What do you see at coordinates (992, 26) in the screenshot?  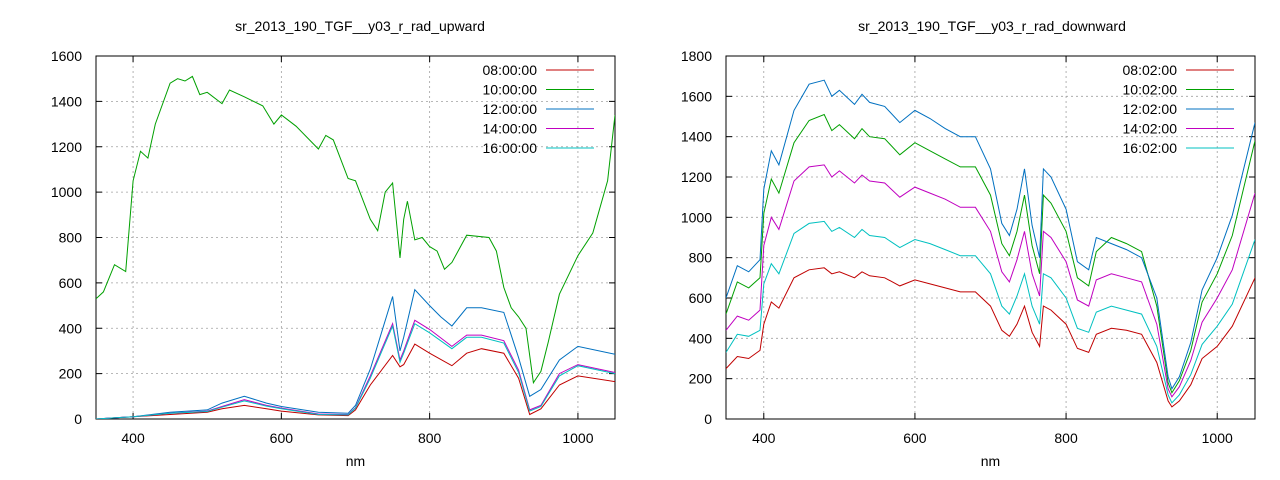 I see `chart-title: sr_2013_190_TGF__y03_r_rad_downward` at bounding box center [992, 26].